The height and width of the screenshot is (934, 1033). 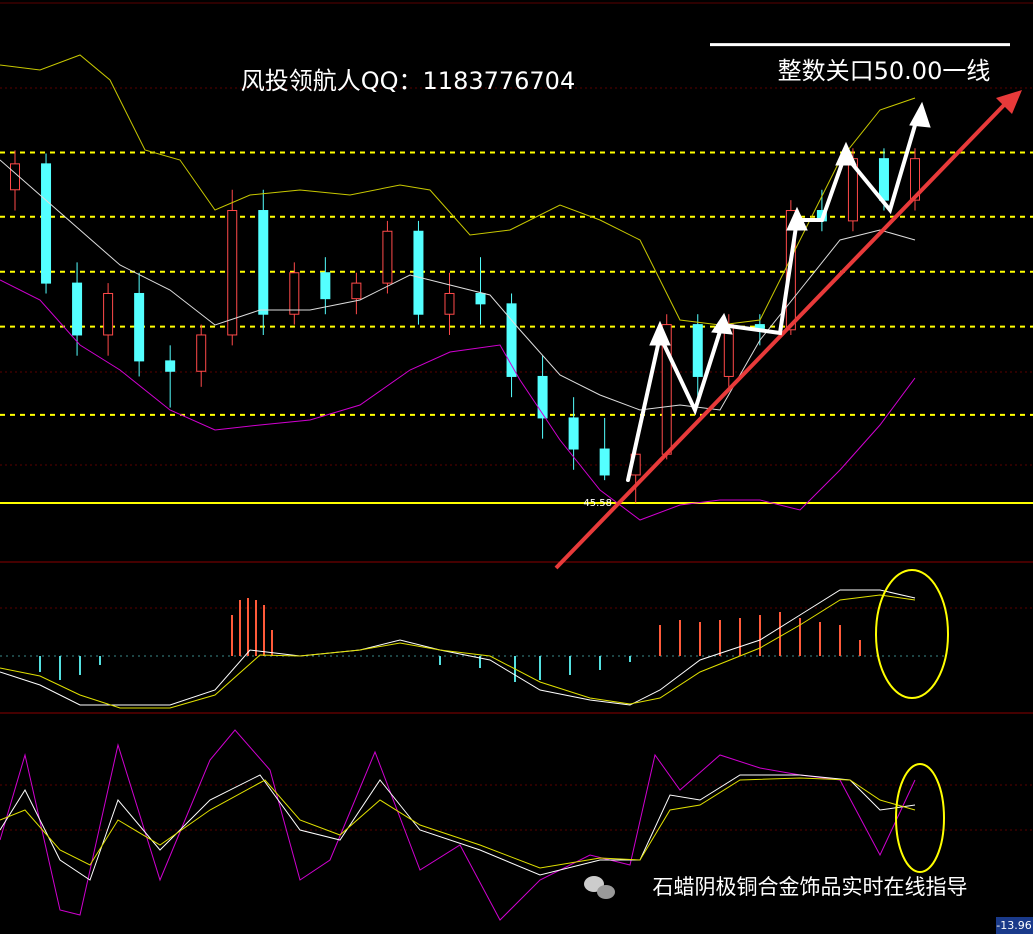 What do you see at coordinates (810, 887) in the screenshot?
I see `watermark: 石蜡阴极铜合金饰品实时在线指导` at bounding box center [810, 887].